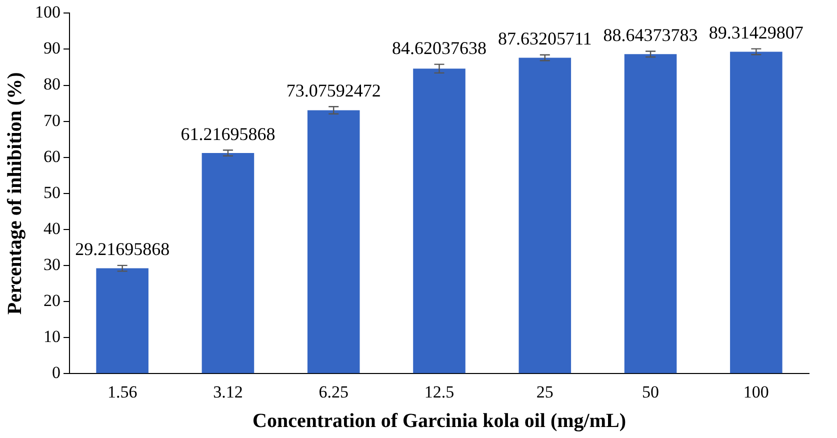 The width and height of the screenshot is (837, 438). Describe the element at coordinates (439, 392) in the screenshot. I see `x-tick-label: 12.5` at that location.